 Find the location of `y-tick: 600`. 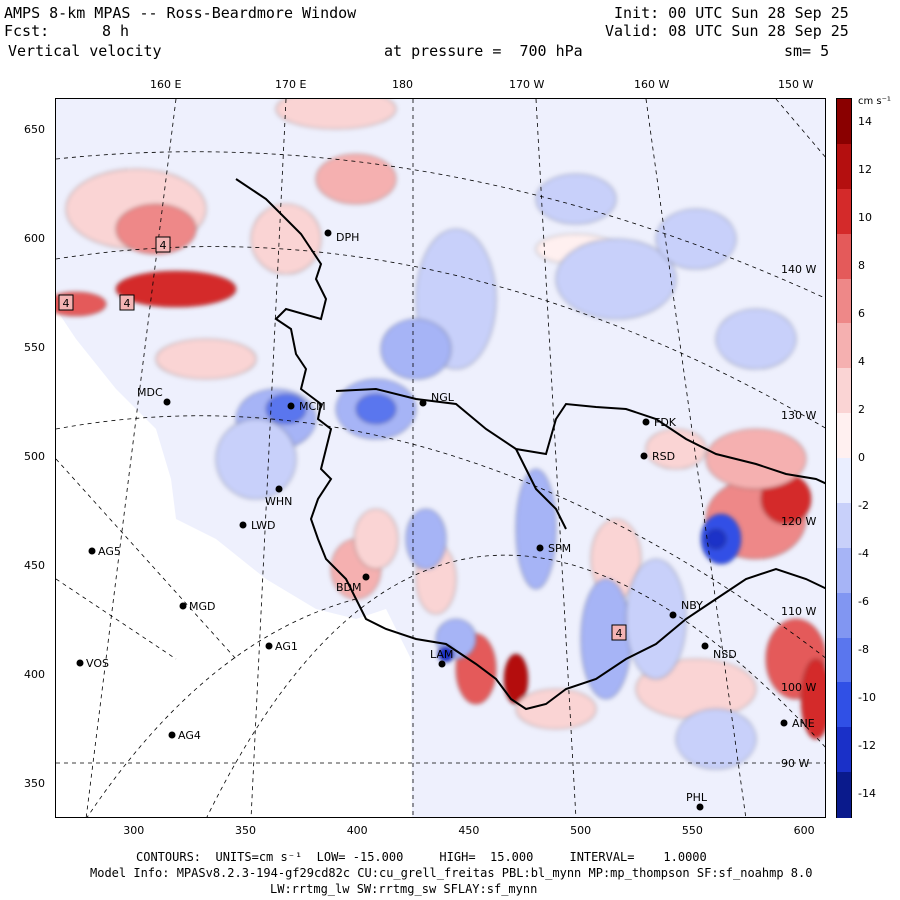

y-tick: 600 is located at coordinates (34, 238).